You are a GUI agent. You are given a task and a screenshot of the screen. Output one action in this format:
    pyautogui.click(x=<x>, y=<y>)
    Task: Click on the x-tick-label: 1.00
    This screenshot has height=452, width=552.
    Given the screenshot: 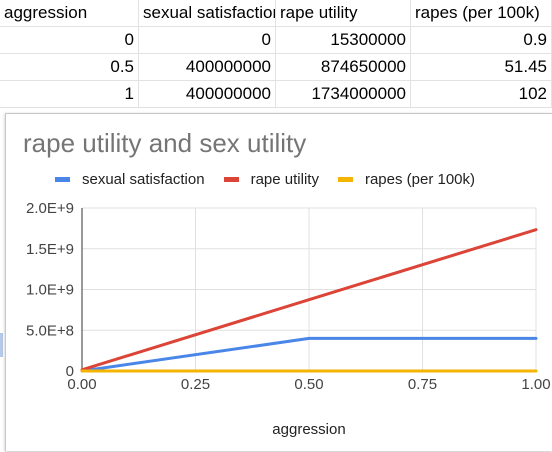 What is the action you would take?
    pyautogui.click(x=535, y=384)
    